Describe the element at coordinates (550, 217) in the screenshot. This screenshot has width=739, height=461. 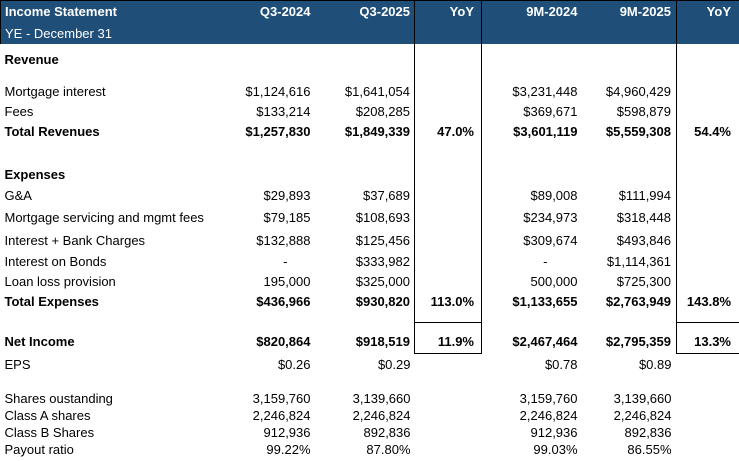
I see `cell-9m-2024: $234,973` at that location.